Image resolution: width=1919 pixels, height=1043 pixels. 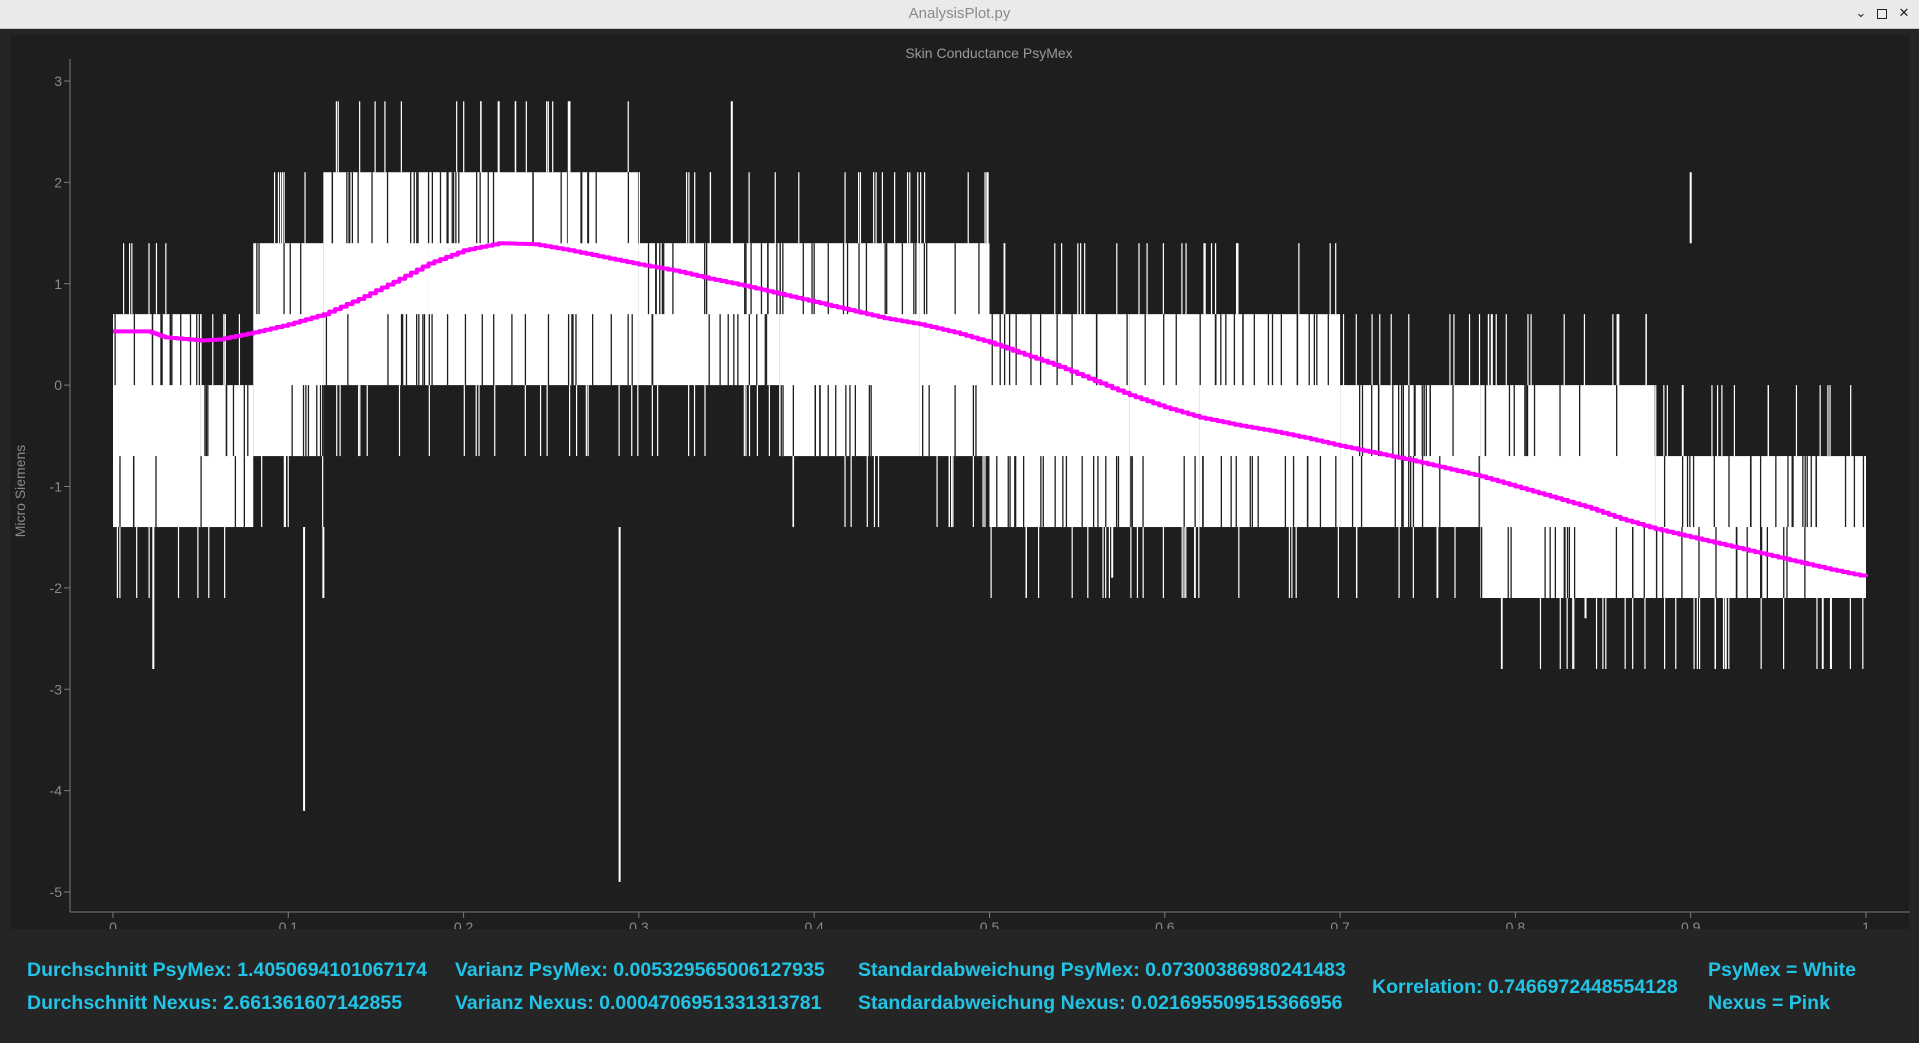 I want to click on y-tick-label-6: -3, so click(x=56, y=689).